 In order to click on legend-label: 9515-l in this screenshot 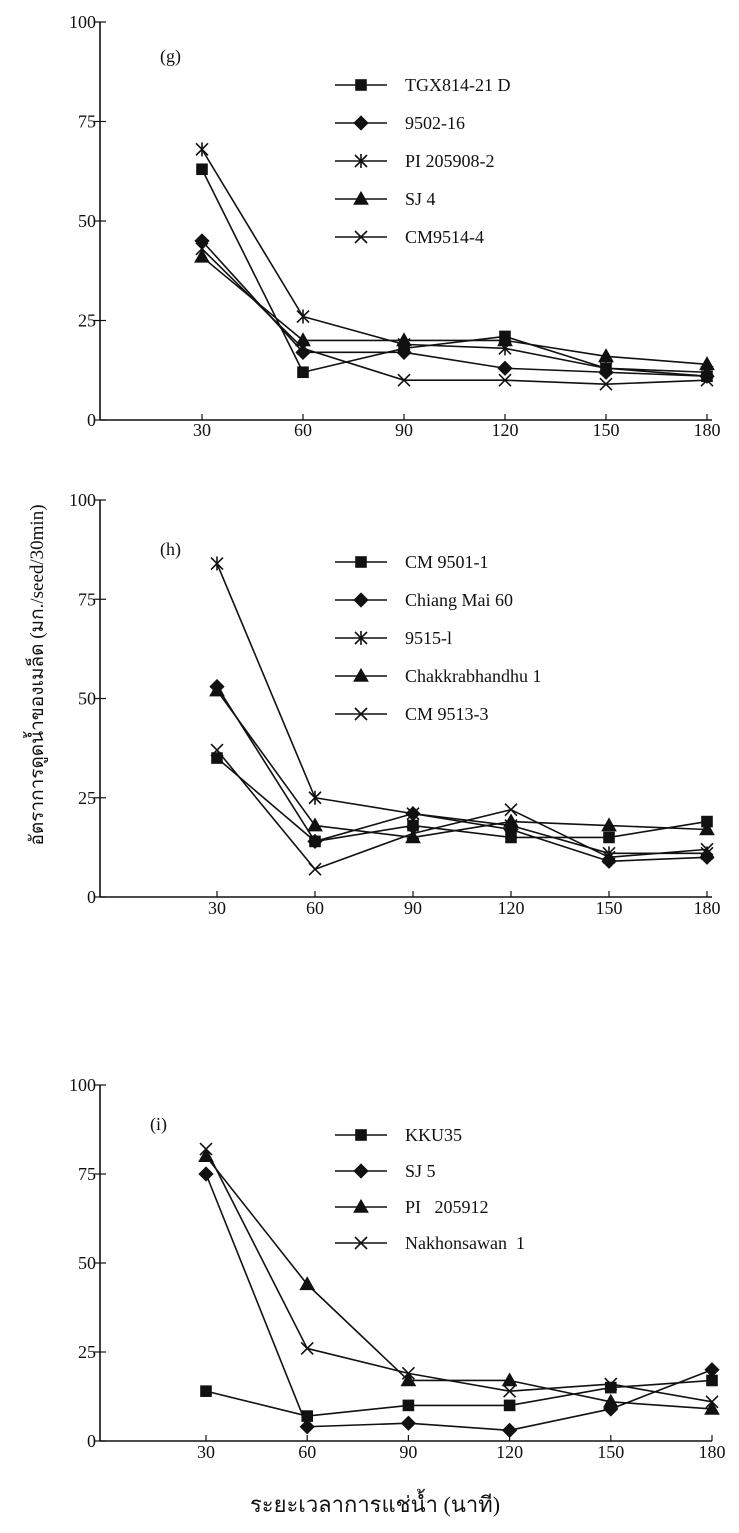, I will do `click(428, 638)`.